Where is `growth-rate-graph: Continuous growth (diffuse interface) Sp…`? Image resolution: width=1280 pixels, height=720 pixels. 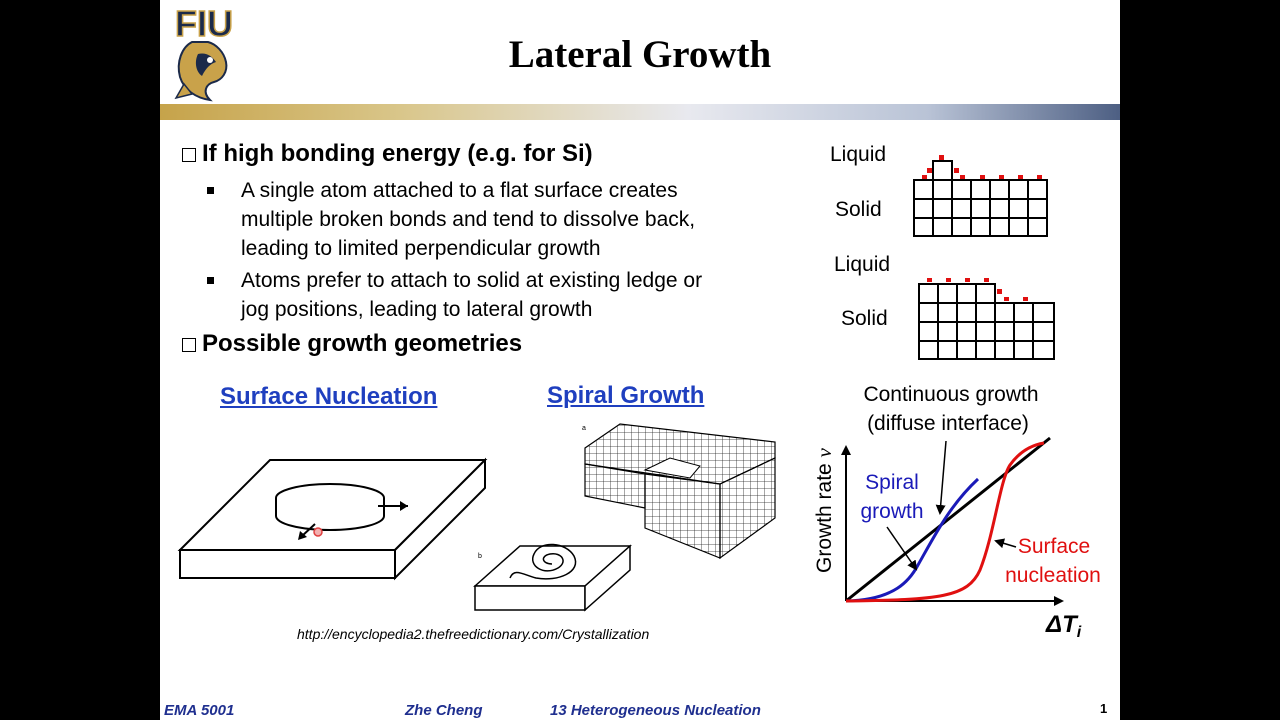 growth-rate-graph: Continuous growth (diffuse interface) Sp… is located at coordinates (956, 511).